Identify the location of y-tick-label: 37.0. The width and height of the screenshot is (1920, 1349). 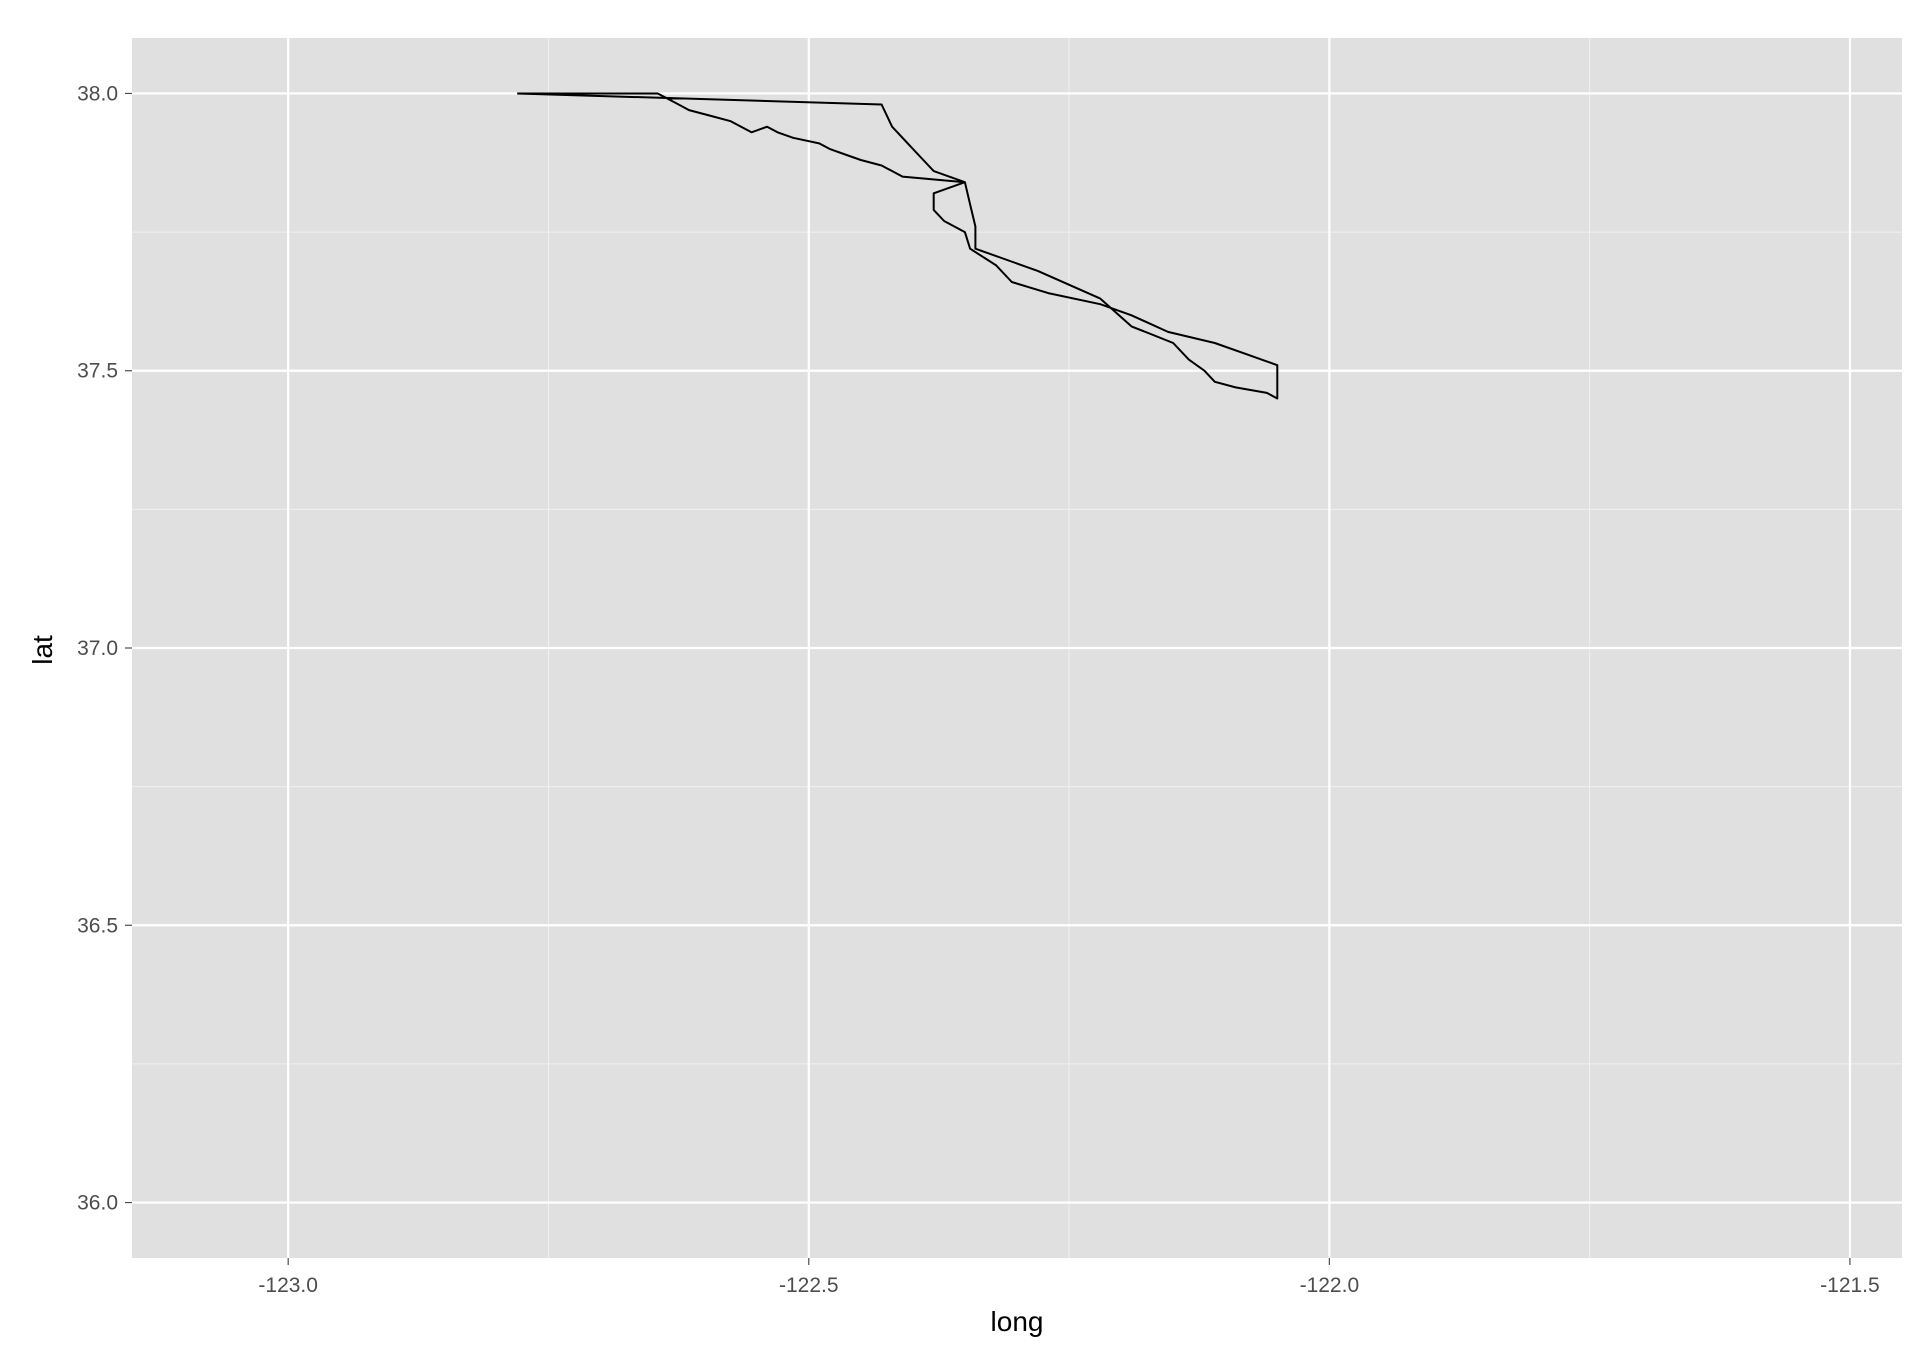
(97, 648).